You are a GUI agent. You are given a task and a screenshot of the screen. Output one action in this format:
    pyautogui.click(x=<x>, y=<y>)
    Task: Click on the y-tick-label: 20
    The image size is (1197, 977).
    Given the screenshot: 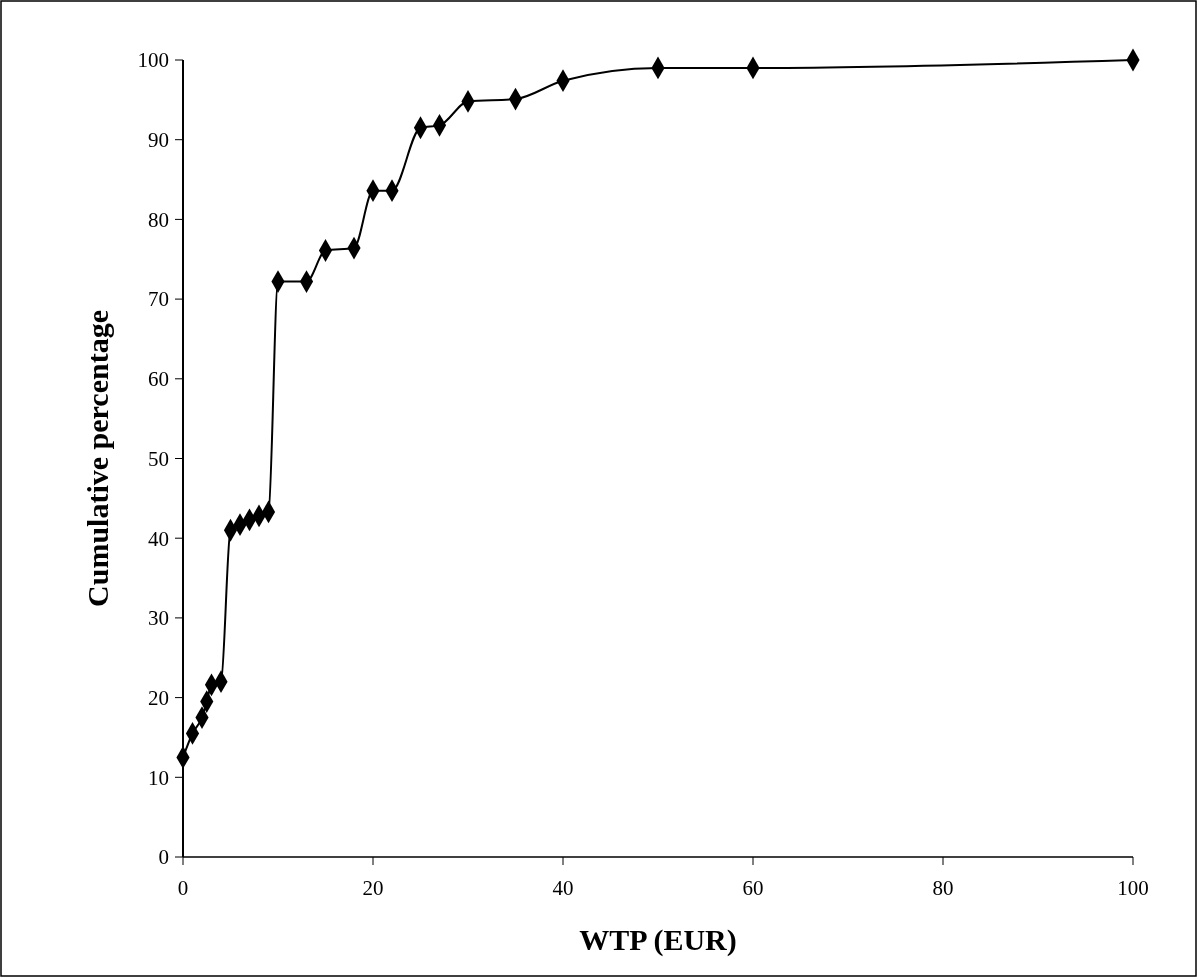 What is the action you would take?
    pyautogui.click(x=158, y=697)
    